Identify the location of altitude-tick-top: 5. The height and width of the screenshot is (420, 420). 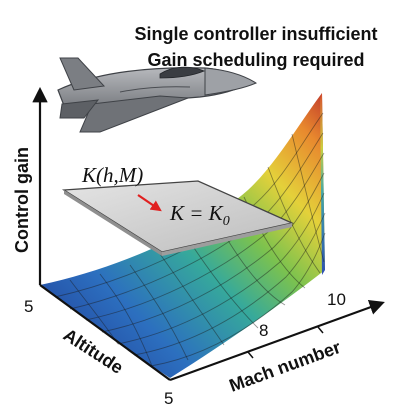
(28, 306).